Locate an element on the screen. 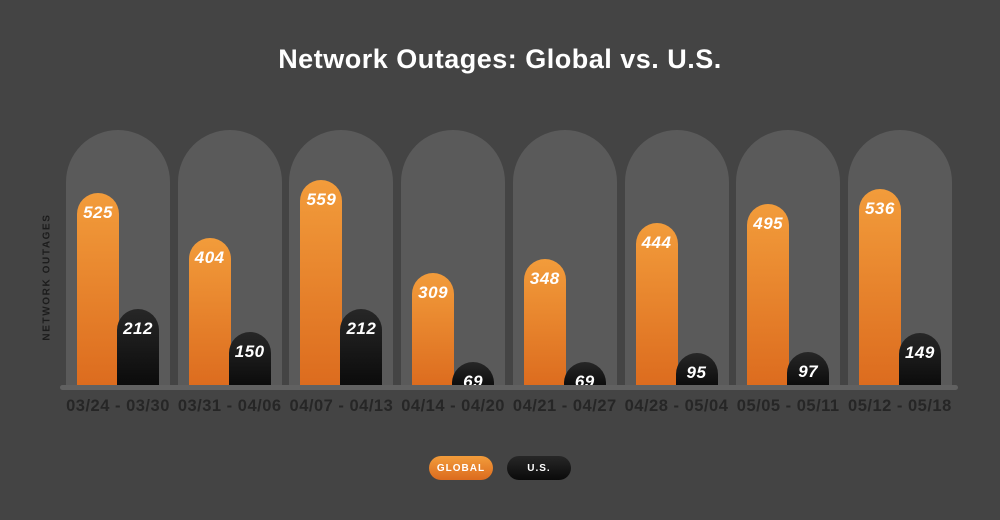 This screenshot has width=1000, height=520. legend-item-global: GLOBAL is located at coordinates (461, 468).